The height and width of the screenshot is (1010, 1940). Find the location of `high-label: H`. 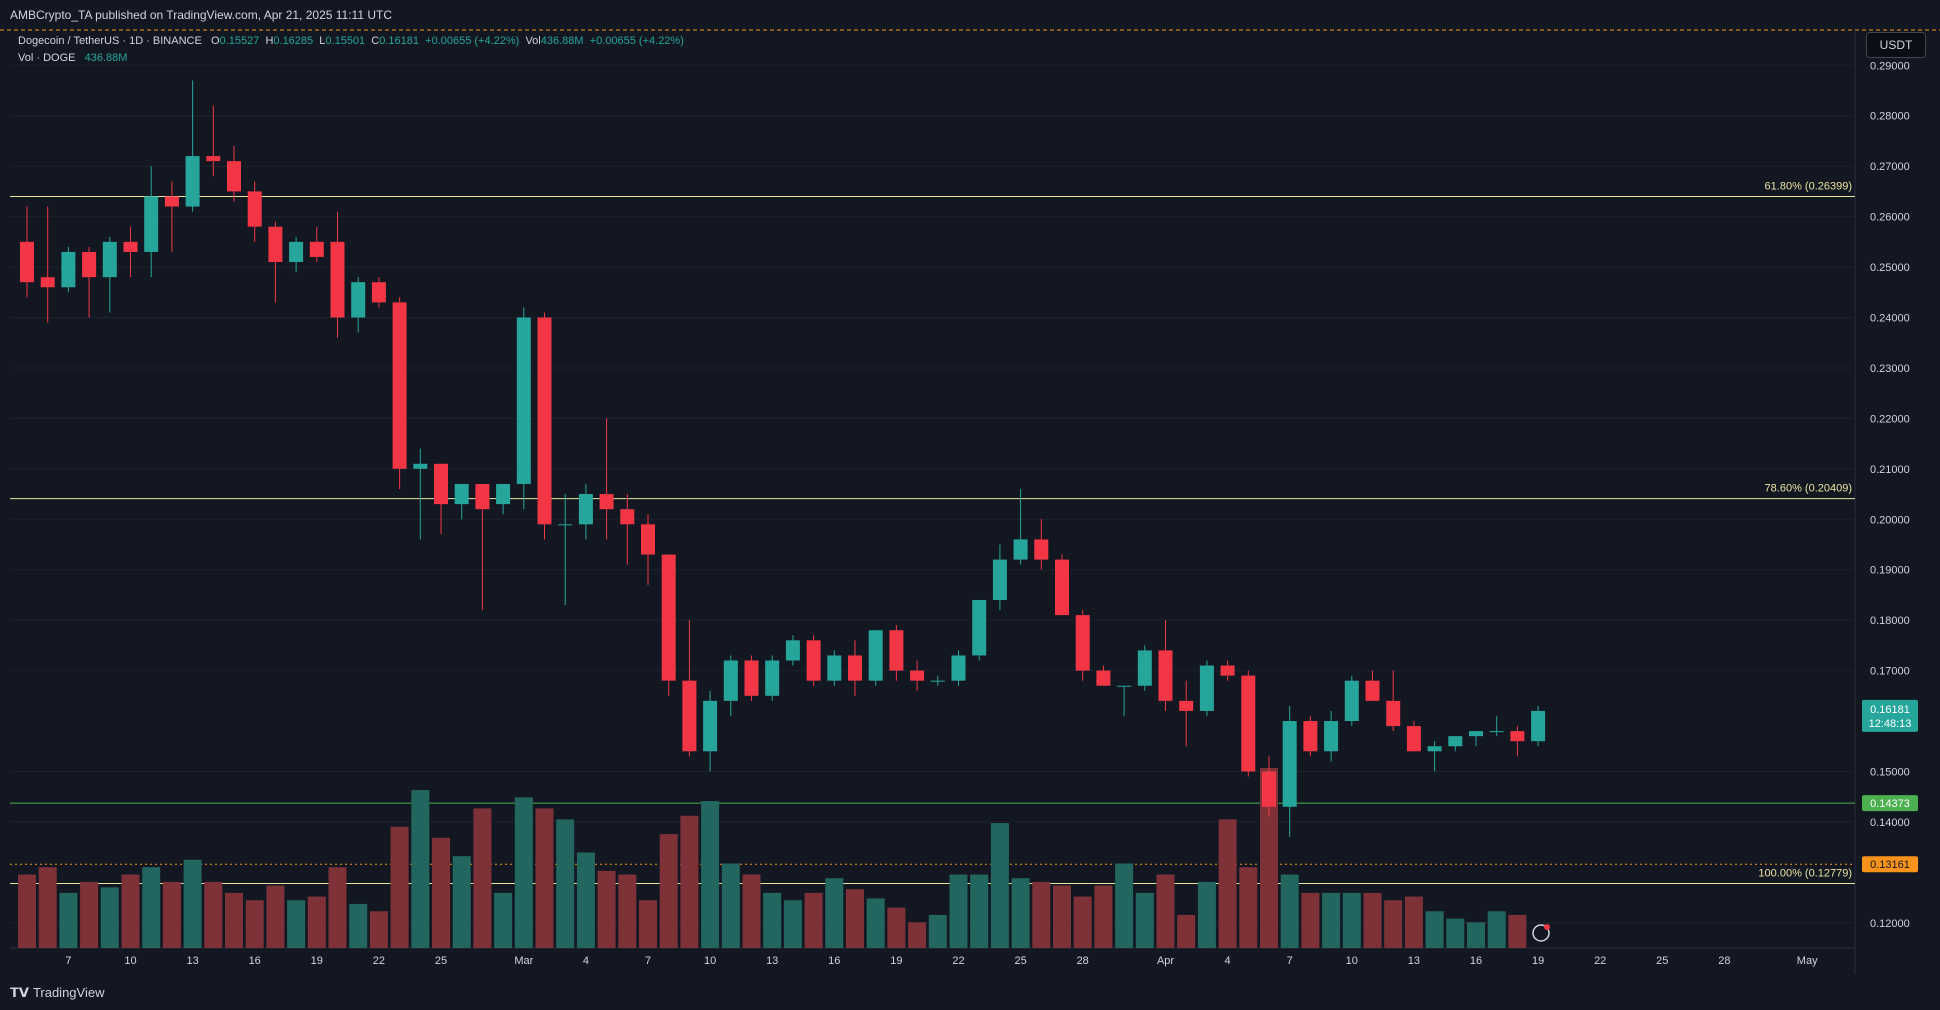

high-label: H is located at coordinates (269, 41).